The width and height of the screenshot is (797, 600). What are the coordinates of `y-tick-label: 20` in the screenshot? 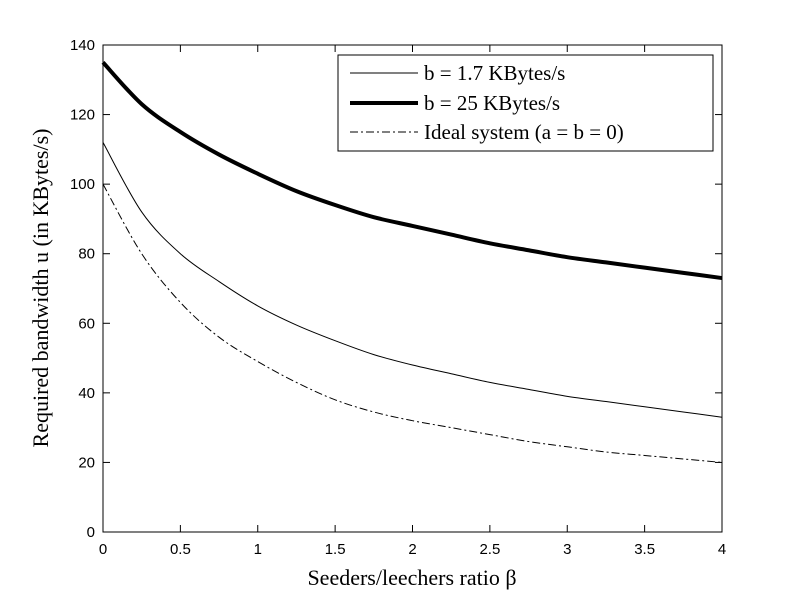 It's located at (86, 462).